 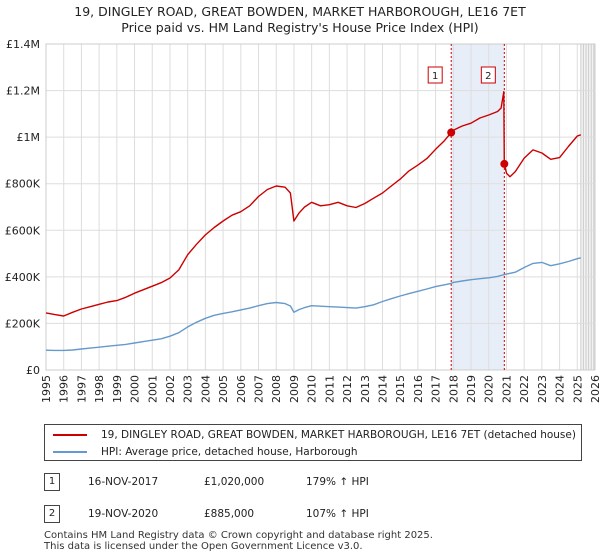 I want to click on transaction-price: £885,000, so click(x=229, y=514).